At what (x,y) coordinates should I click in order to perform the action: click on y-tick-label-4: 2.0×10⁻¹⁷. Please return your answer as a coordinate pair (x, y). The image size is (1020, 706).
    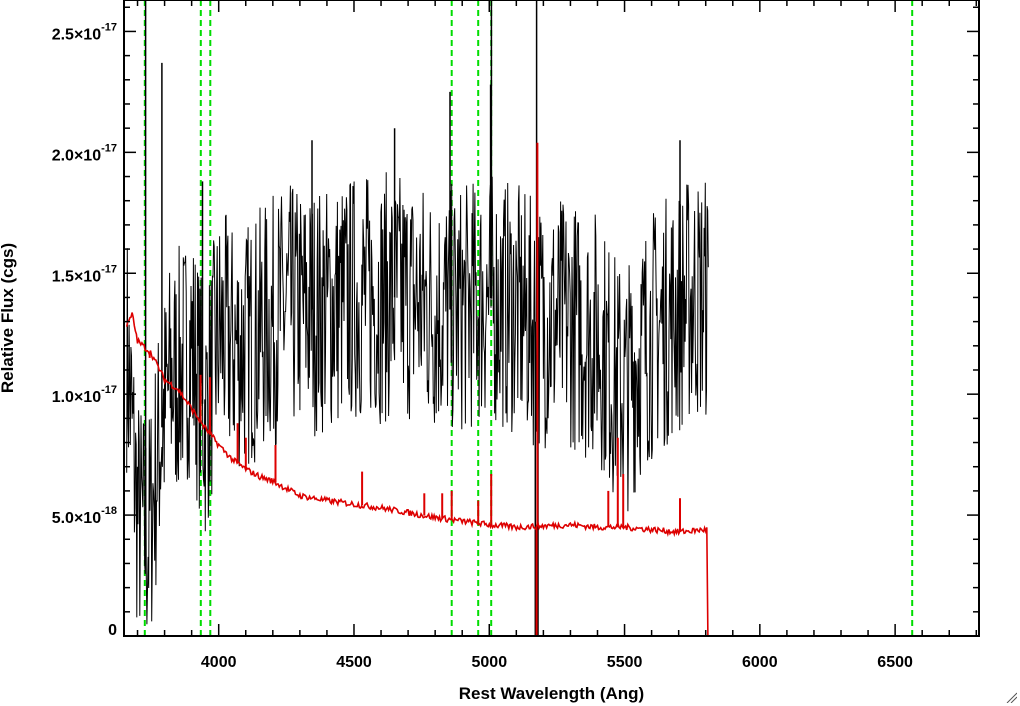
    Looking at the image, I should click on (84, 153).